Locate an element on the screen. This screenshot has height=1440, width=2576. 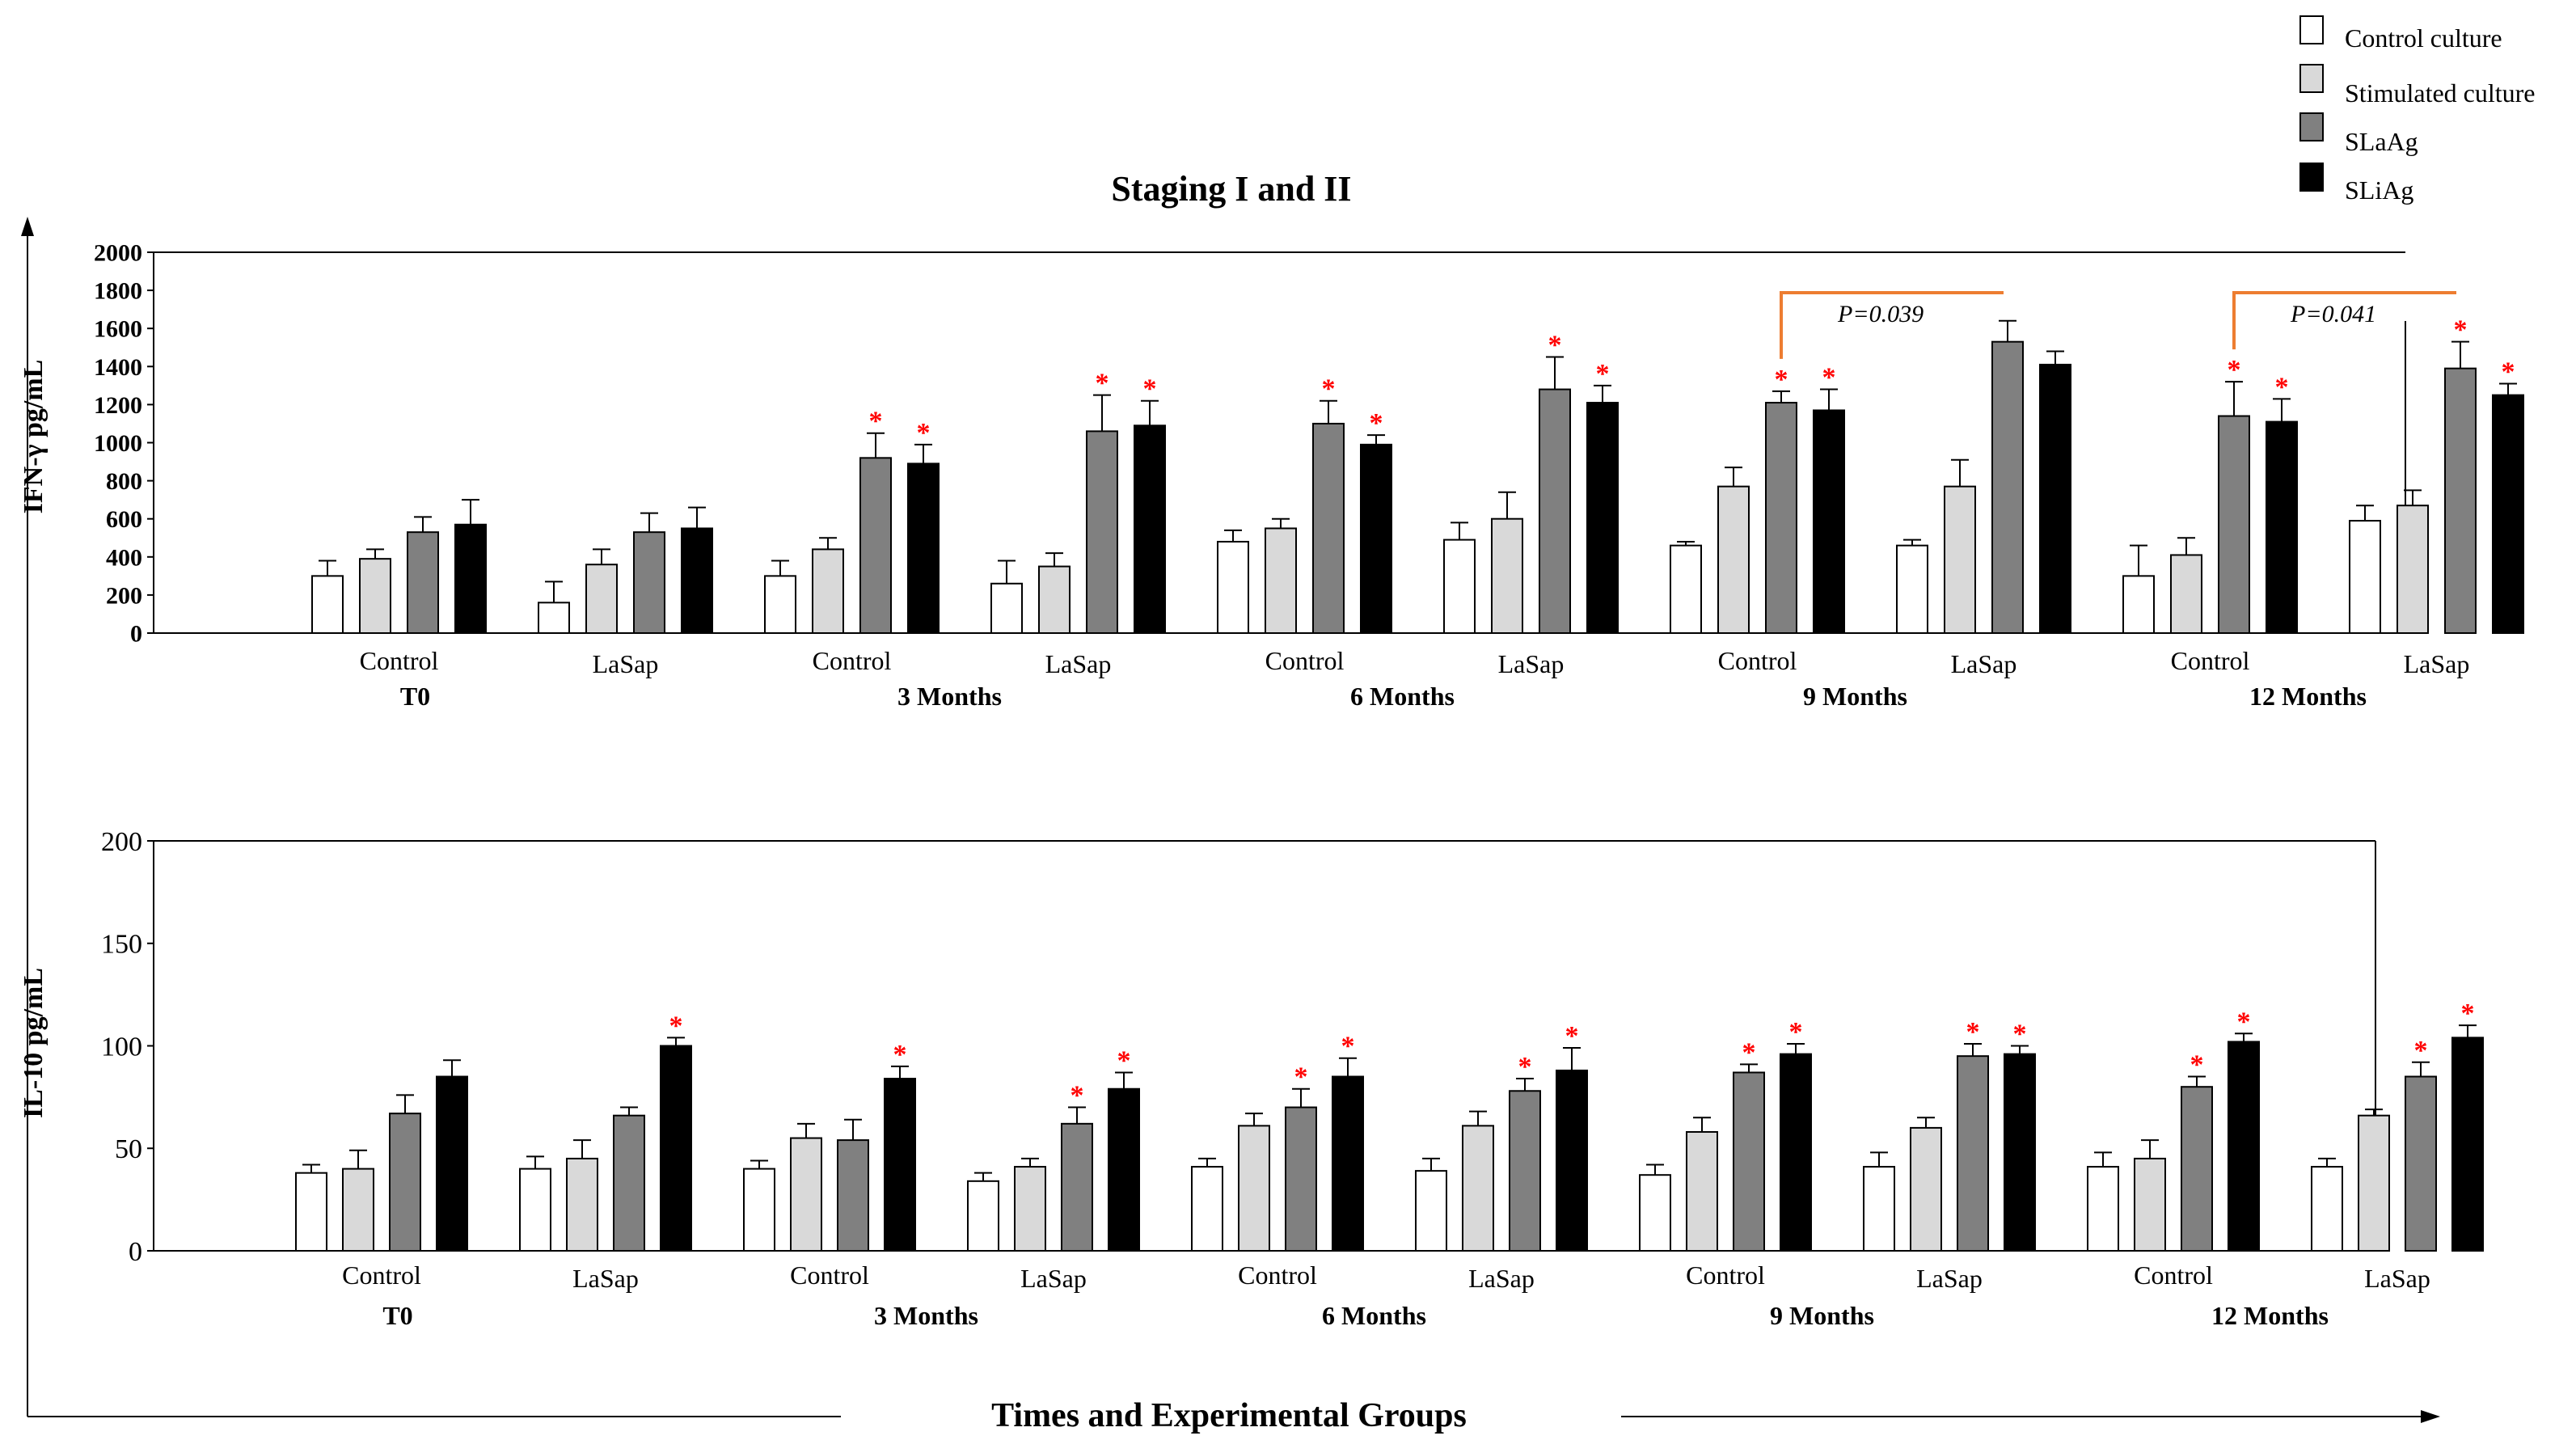
y-tick-label: 0 is located at coordinates (136, 634).